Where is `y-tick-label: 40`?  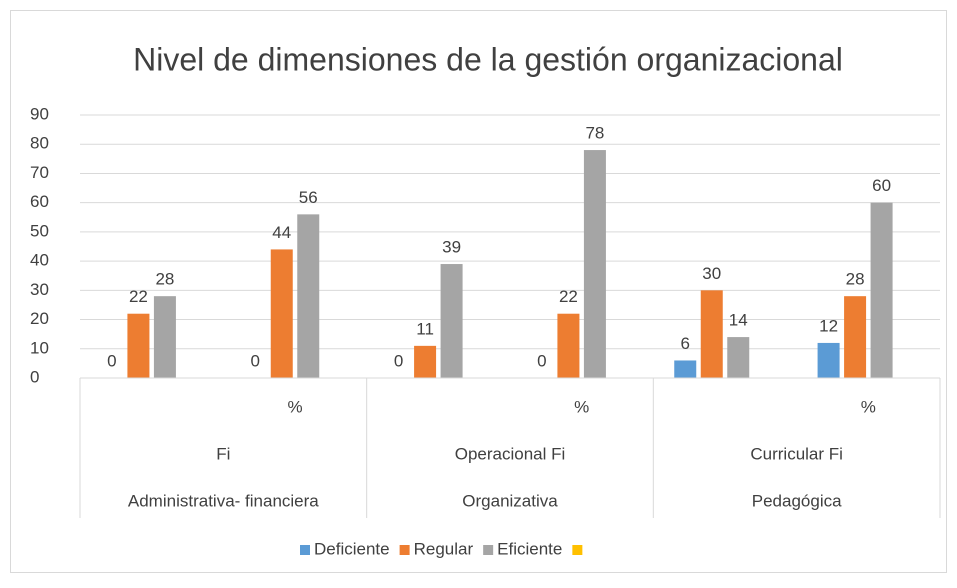
y-tick-label: 40 is located at coordinates (39, 260).